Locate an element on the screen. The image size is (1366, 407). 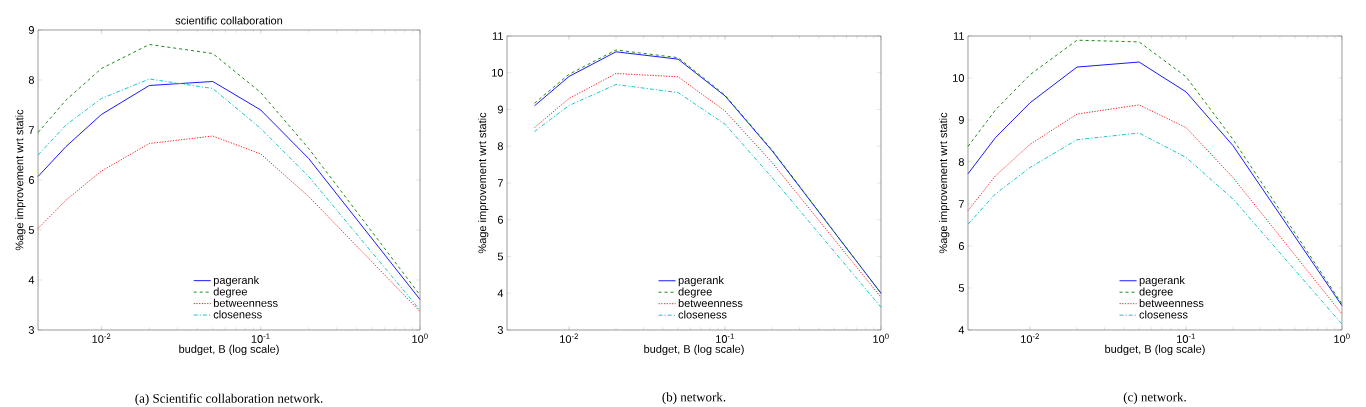
text: (b) network. is located at coordinates (694, 398).